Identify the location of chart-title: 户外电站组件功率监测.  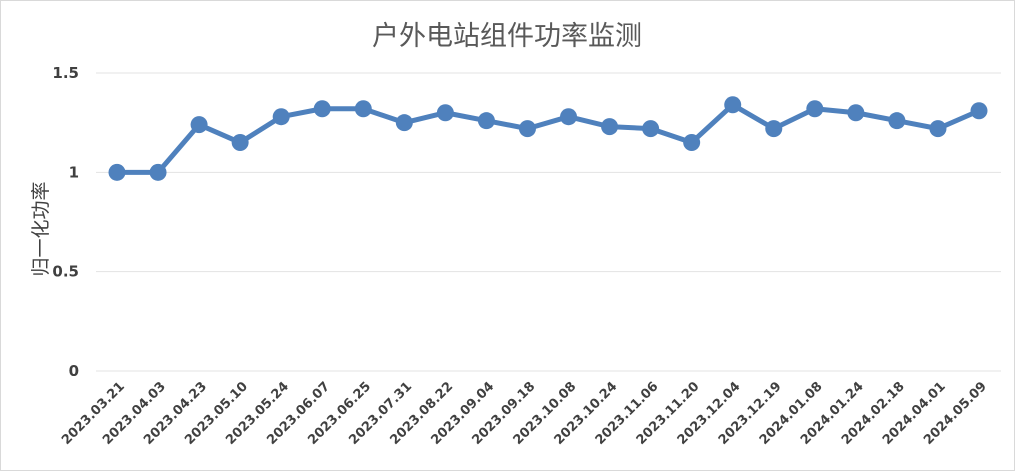
(507, 36).